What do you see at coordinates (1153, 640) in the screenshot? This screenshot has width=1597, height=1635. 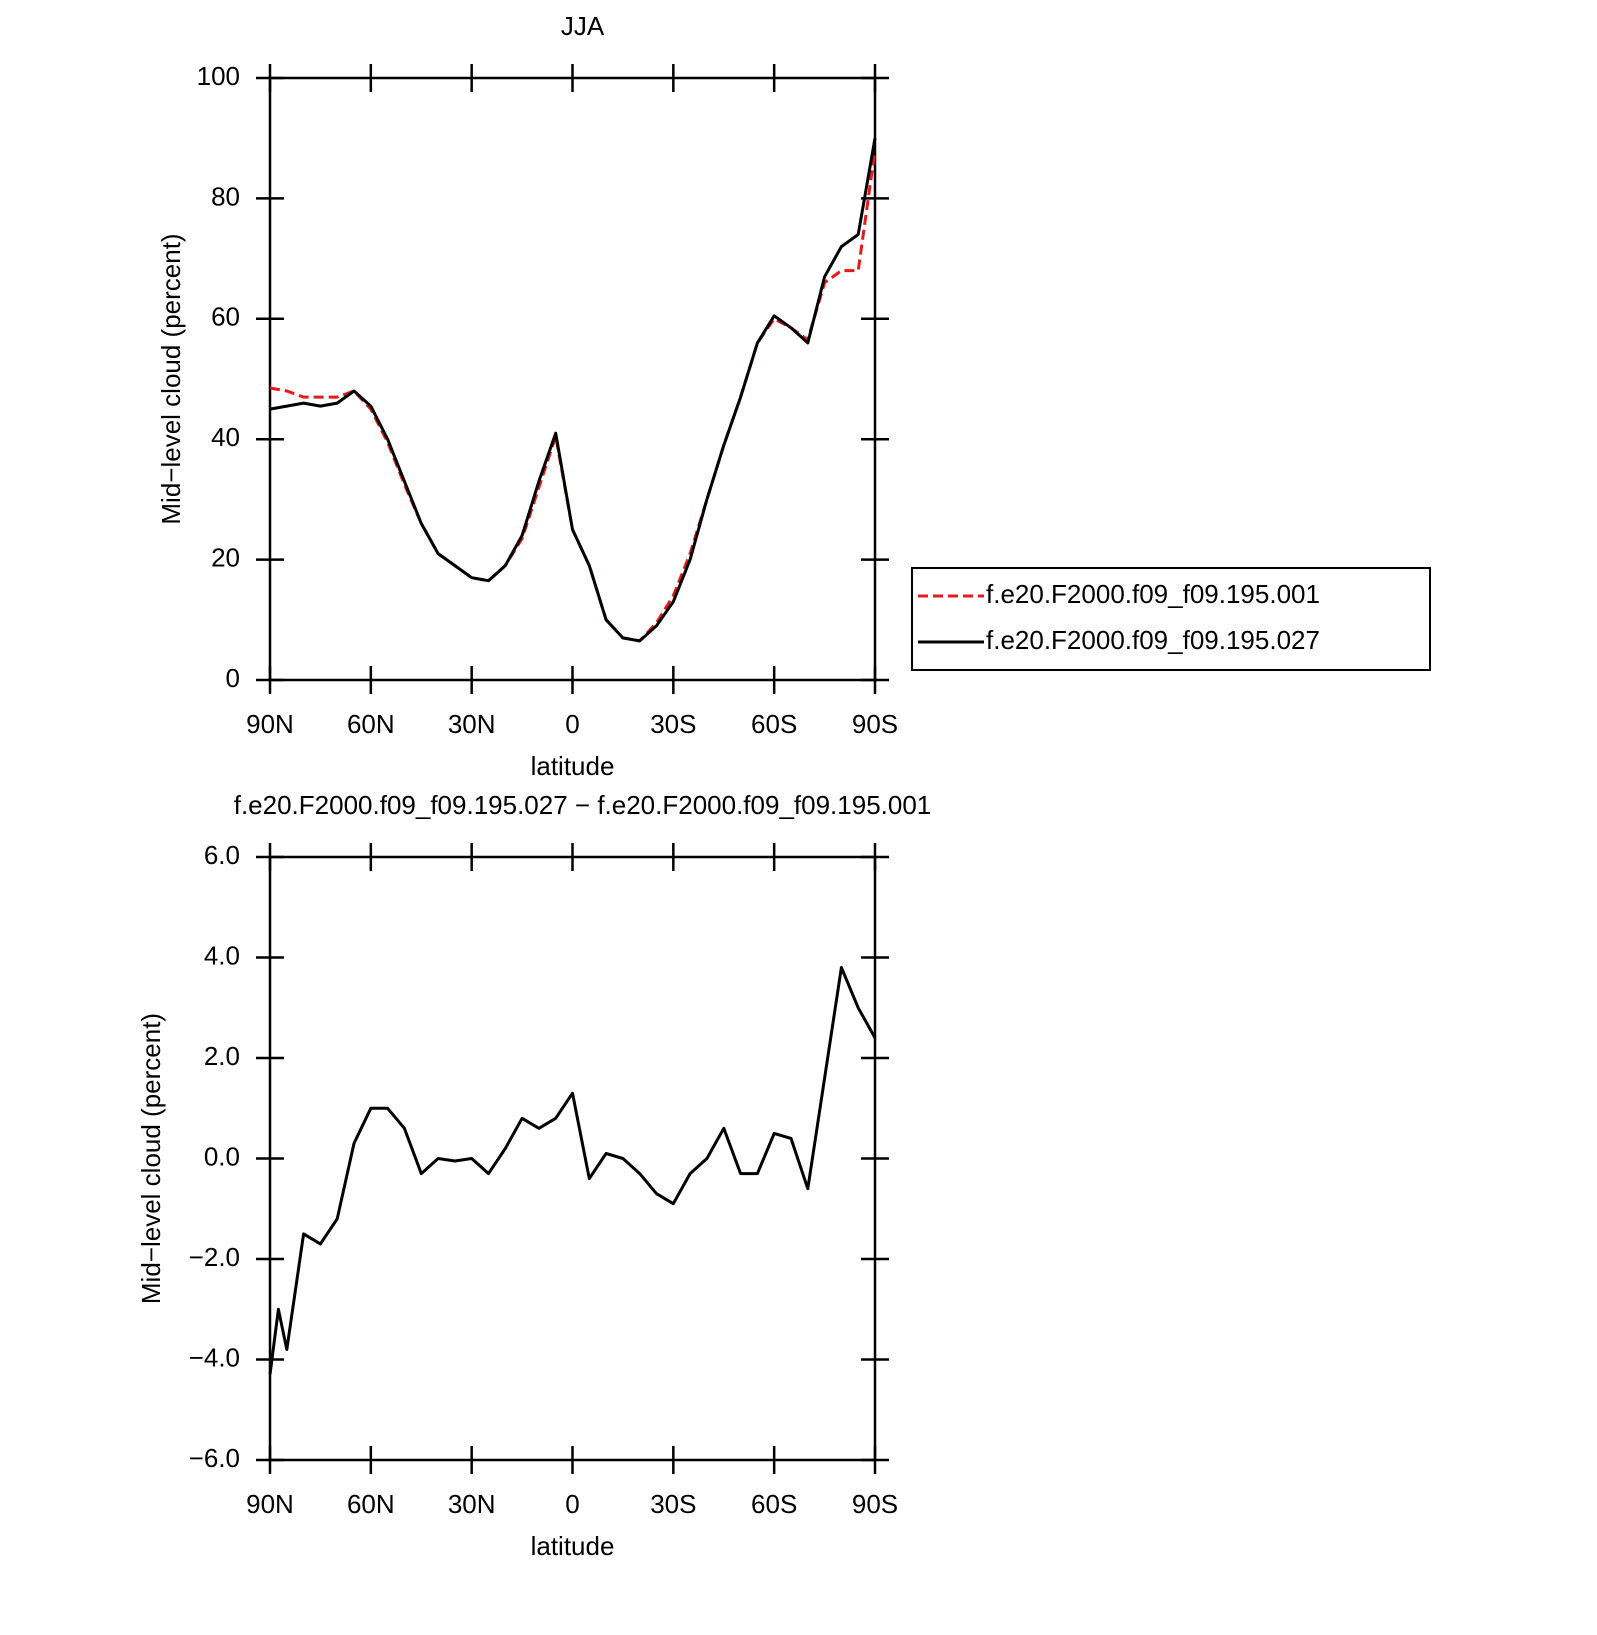 I see `legend-label: f.e20.F2000.f09_f09.195.027` at bounding box center [1153, 640].